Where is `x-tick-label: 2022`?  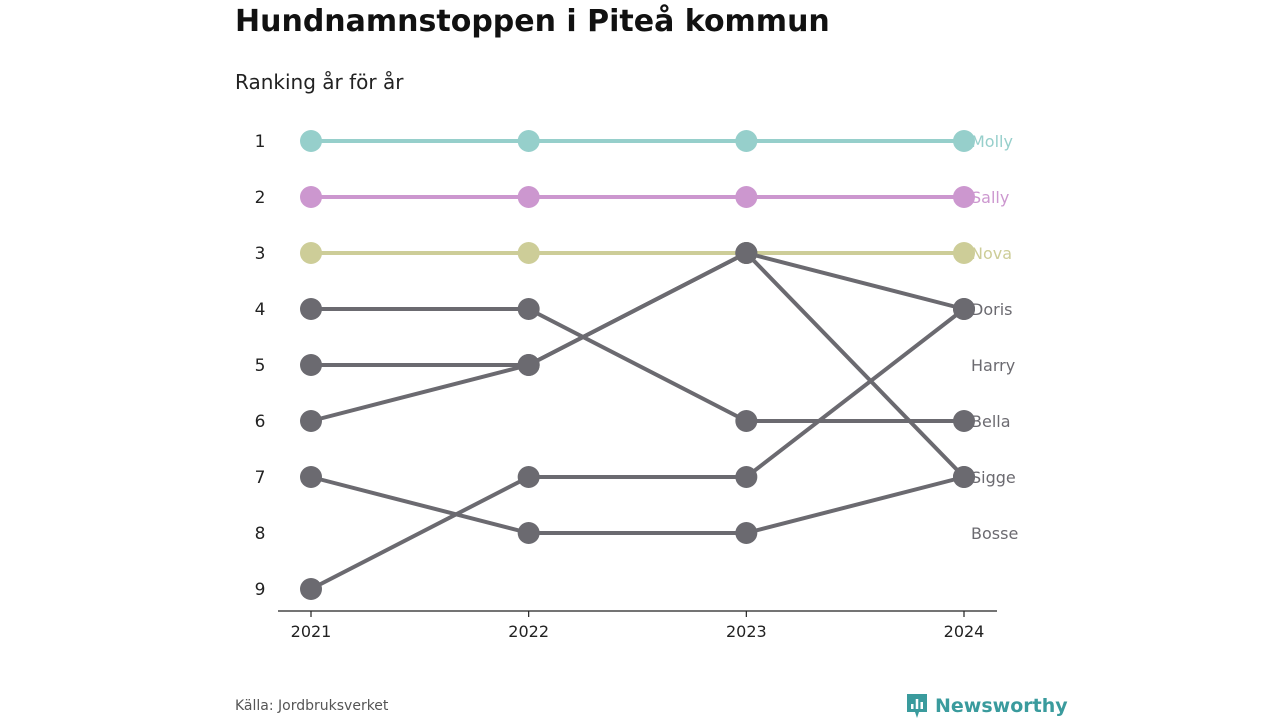 x-tick-label: 2022 is located at coordinates (528, 631).